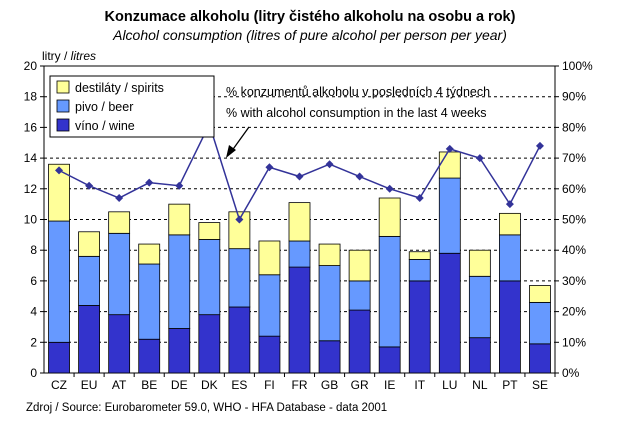 This screenshot has width=620, height=437. What do you see at coordinates (33, 281) in the screenshot?
I see `y-tick-label: 6` at bounding box center [33, 281].